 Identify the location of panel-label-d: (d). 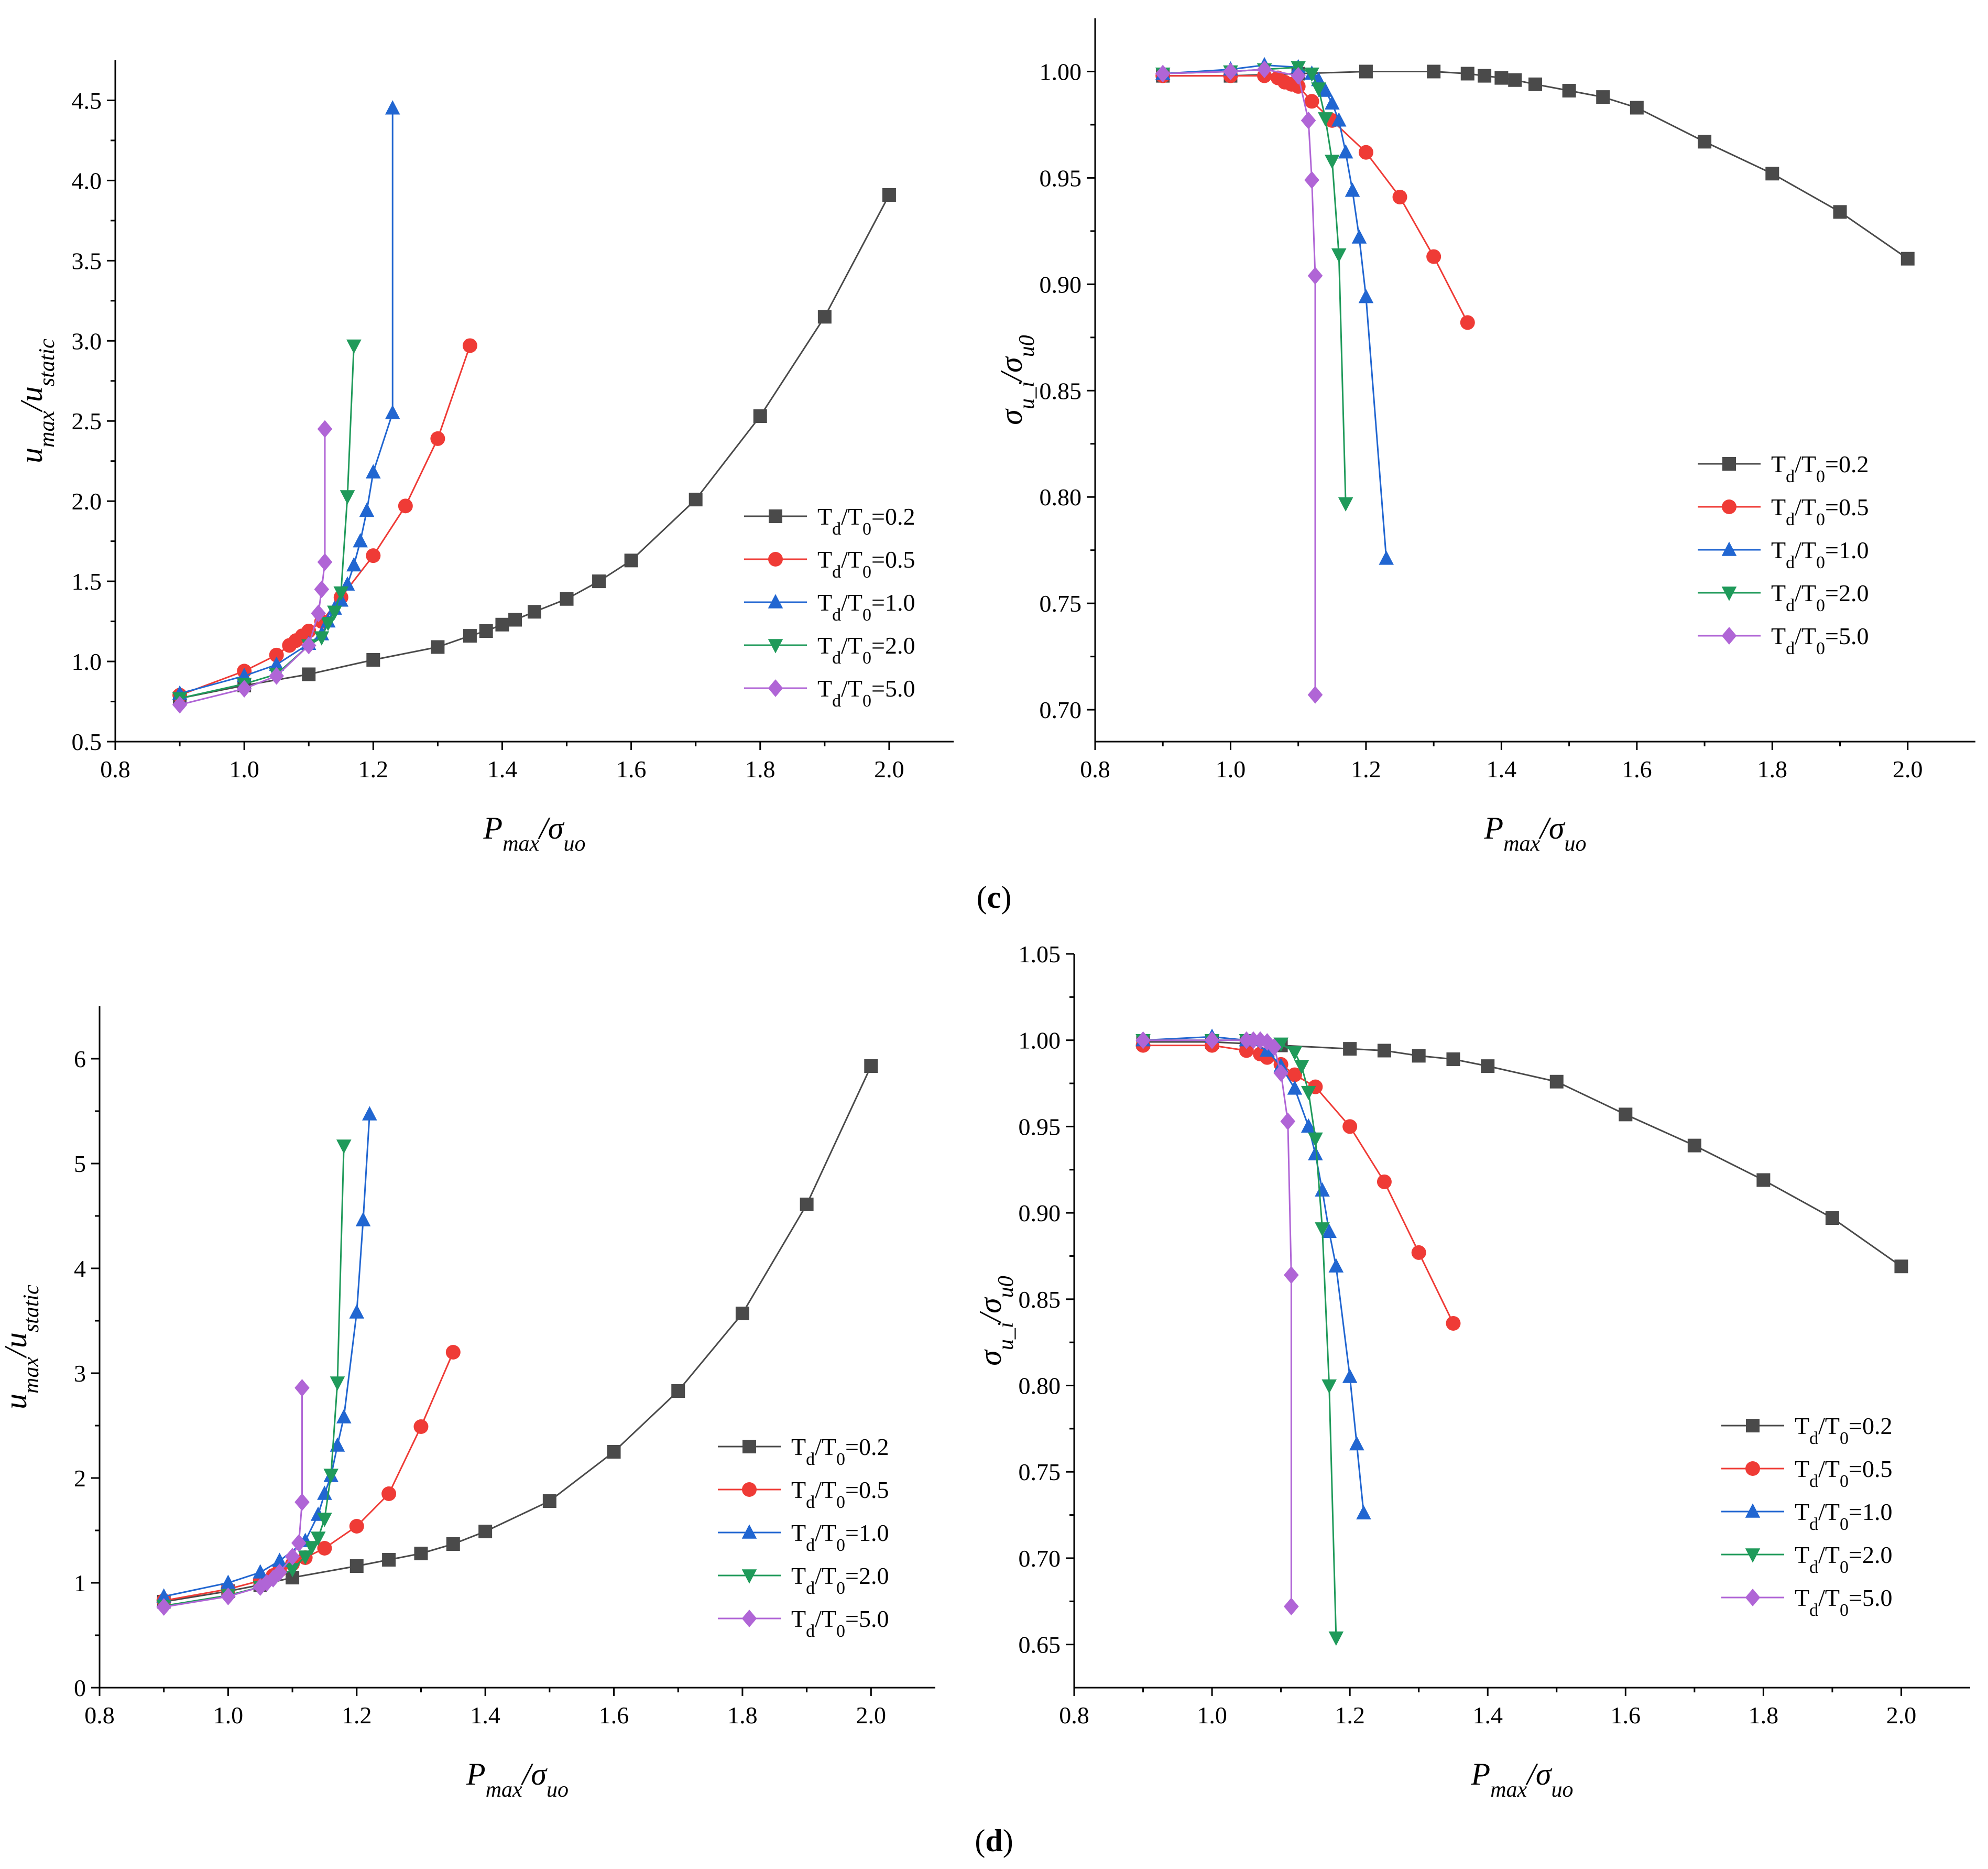
(994, 1840).